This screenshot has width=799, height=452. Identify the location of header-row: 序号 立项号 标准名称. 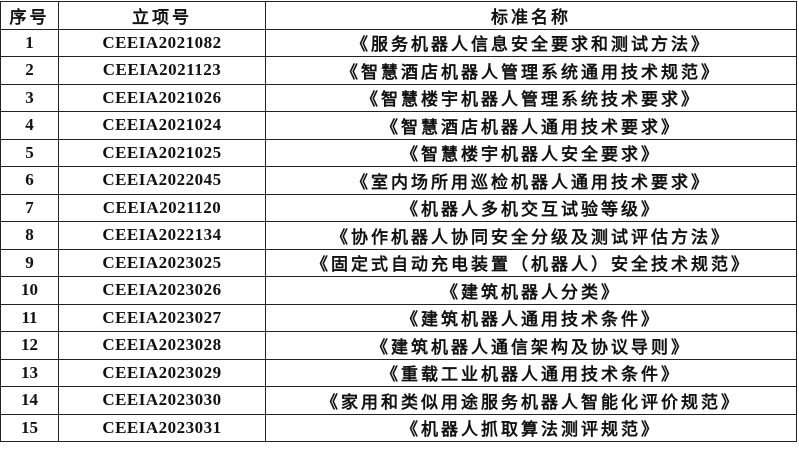
(398, 15).